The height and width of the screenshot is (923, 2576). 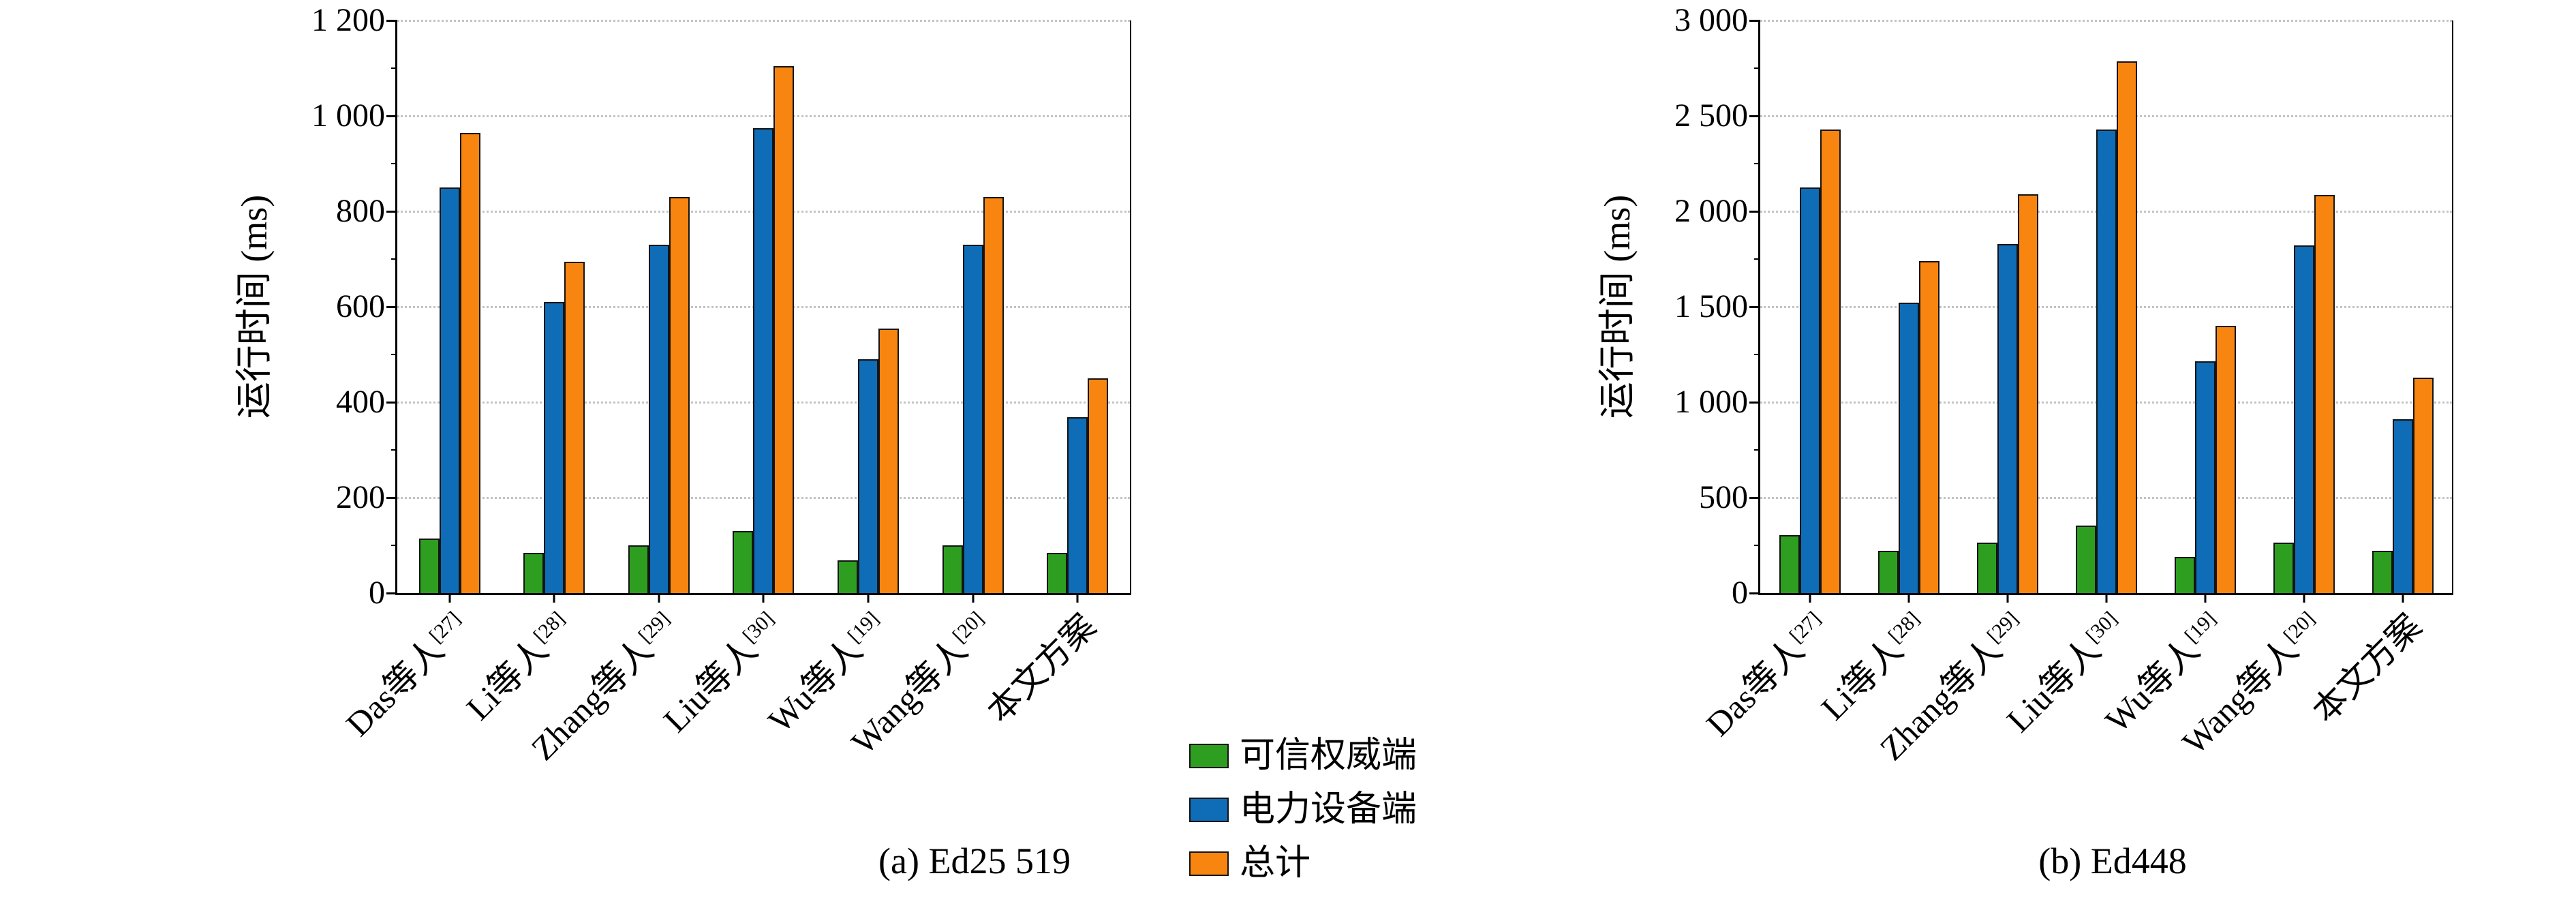 What do you see at coordinates (1618, 307) in the screenshot?
I see `y-axis-label: 运行时间 (ms)` at bounding box center [1618, 307].